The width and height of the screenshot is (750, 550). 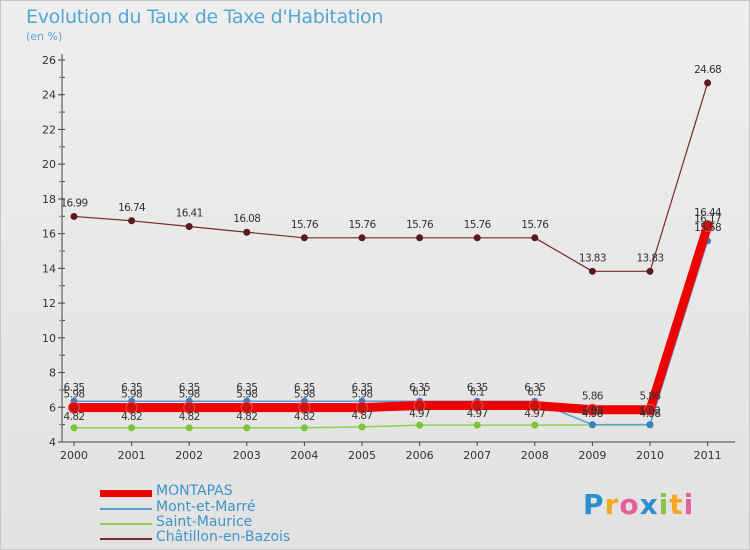 What do you see at coordinates (49, 199) in the screenshot?
I see `y-tick-label: 18` at bounding box center [49, 199].